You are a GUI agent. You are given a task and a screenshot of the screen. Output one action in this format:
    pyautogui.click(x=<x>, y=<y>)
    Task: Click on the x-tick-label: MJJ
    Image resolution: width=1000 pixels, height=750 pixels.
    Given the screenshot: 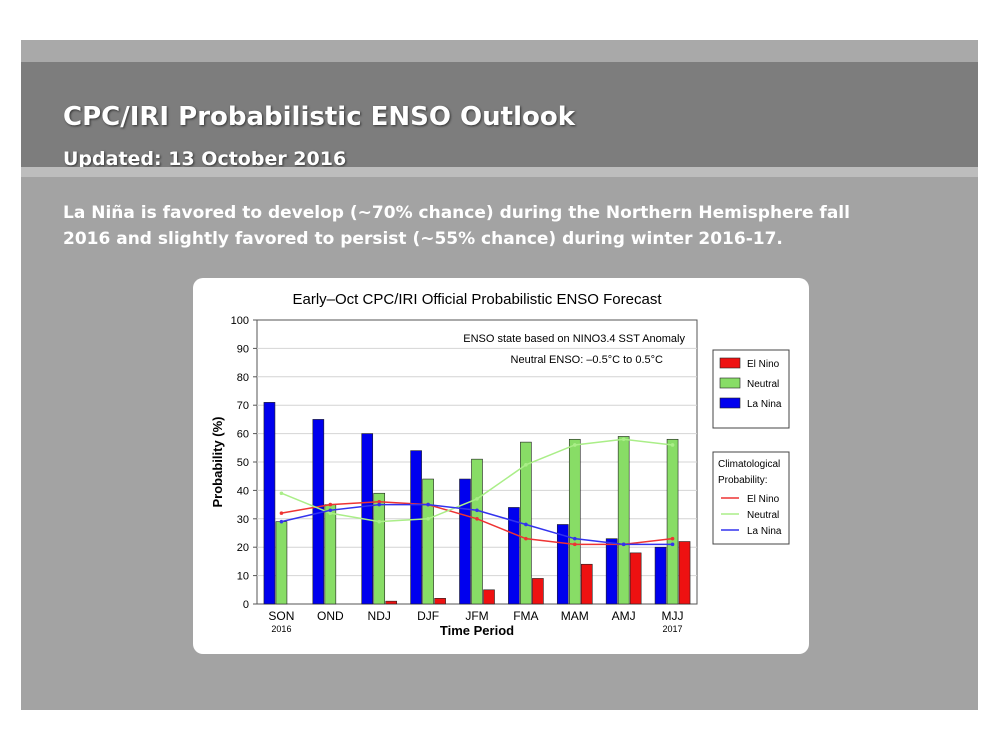 What is the action you would take?
    pyautogui.click(x=673, y=616)
    